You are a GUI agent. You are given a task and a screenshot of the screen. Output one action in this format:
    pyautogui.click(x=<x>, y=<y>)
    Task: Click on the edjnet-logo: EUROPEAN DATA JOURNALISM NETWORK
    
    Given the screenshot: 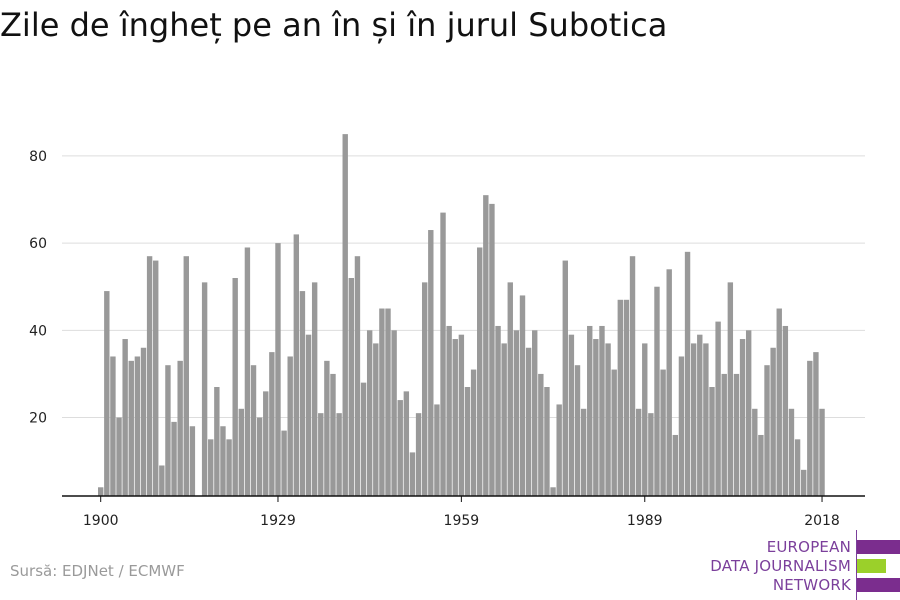 What is the action you would take?
    pyautogui.click(x=800, y=565)
    